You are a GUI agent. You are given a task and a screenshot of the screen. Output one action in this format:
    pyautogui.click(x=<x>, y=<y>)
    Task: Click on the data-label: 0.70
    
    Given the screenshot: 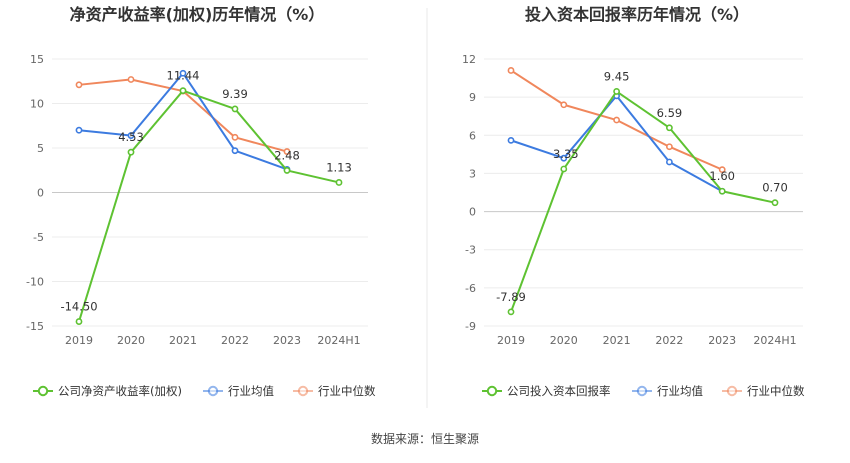 What is the action you would take?
    pyautogui.click(x=775, y=188)
    